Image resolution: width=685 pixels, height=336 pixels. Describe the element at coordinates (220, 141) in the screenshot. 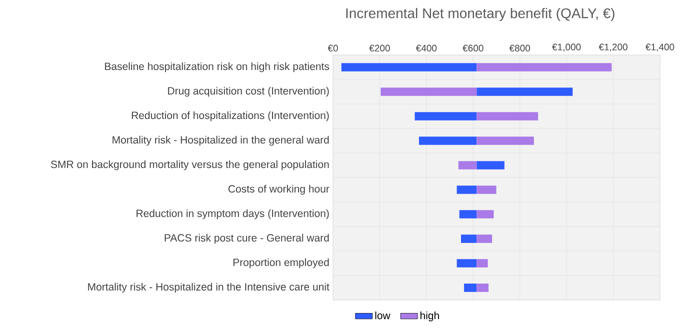

I see `y-tick-label: Mortality risk - Hospitalized in the general ward` at that location.